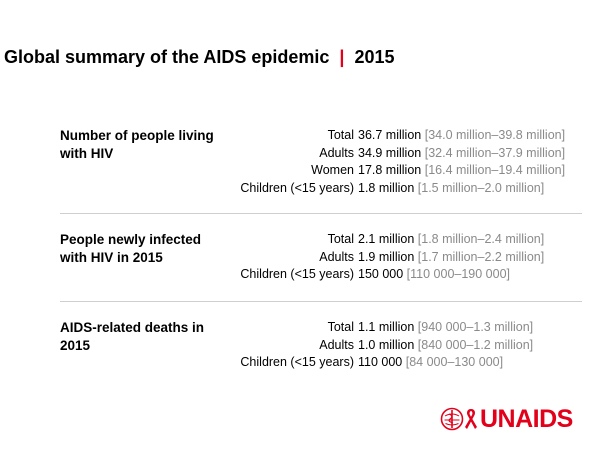 This screenshot has height=464, width=606. I want to click on stat-value-group: 34.9 million [32.4 million–37.9 million], so click(461, 154).